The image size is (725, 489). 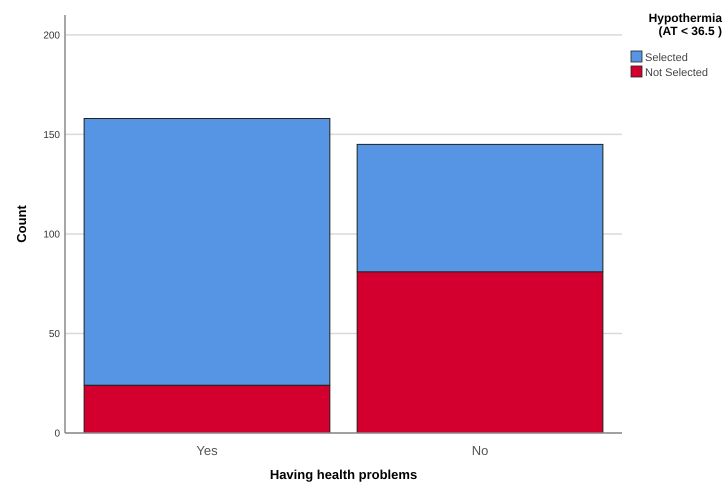 What do you see at coordinates (676, 73) in the screenshot?
I see `legend-label: Not Selected` at bounding box center [676, 73].